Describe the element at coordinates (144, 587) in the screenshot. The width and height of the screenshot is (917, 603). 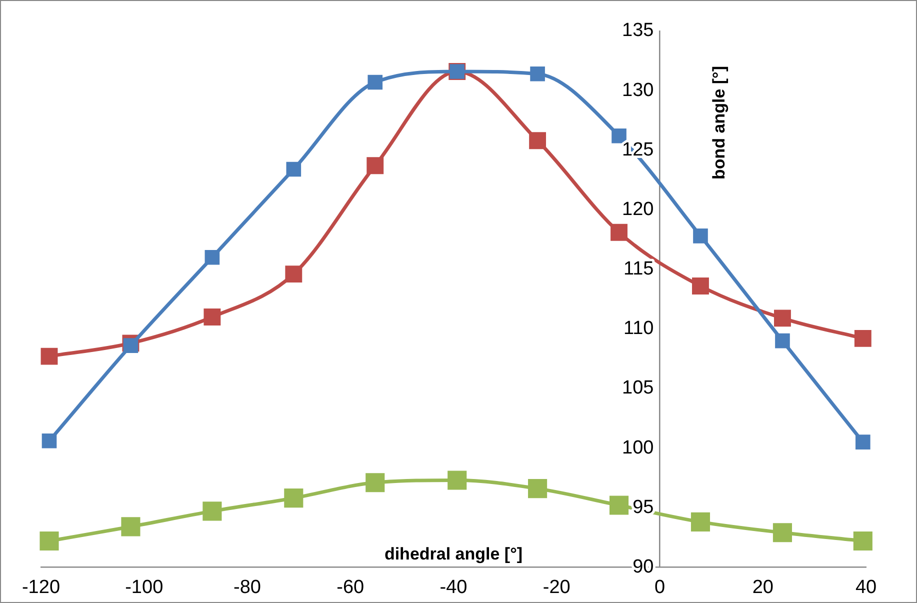
I see `x-tick-label: -100` at that location.